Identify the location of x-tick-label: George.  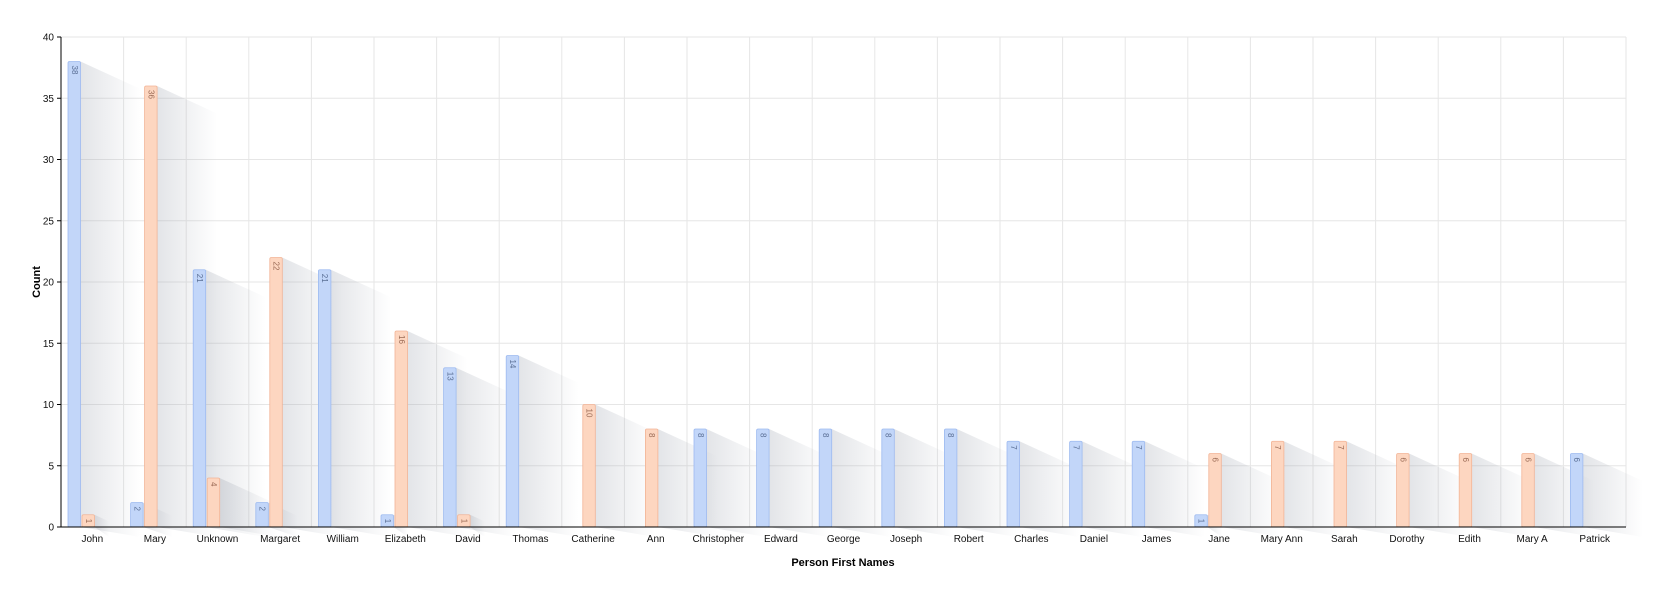
(844, 539).